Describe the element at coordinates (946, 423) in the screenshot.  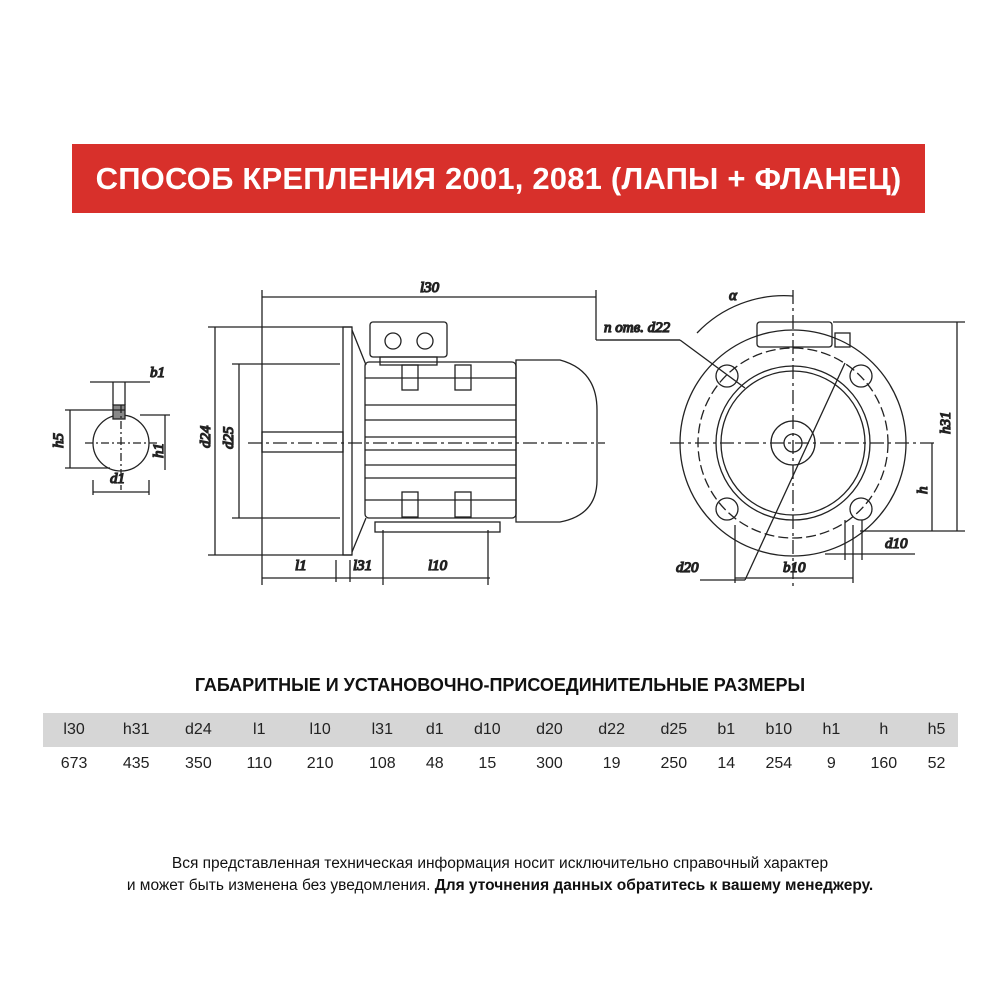
I see `label-h31: h31` at that location.